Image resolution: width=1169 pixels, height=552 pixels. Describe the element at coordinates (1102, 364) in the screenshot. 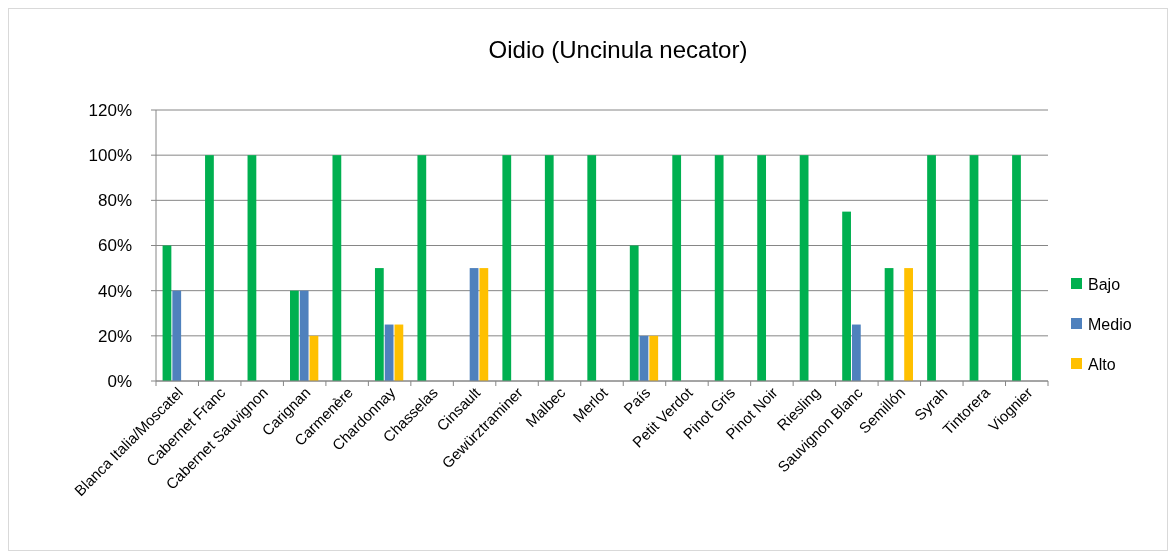

I see `legend-label: Alto` at that location.